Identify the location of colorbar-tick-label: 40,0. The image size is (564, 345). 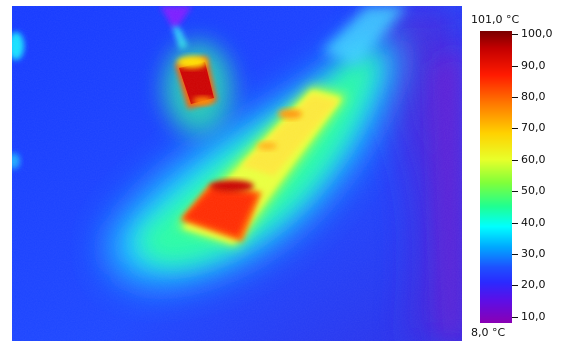
(533, 222).